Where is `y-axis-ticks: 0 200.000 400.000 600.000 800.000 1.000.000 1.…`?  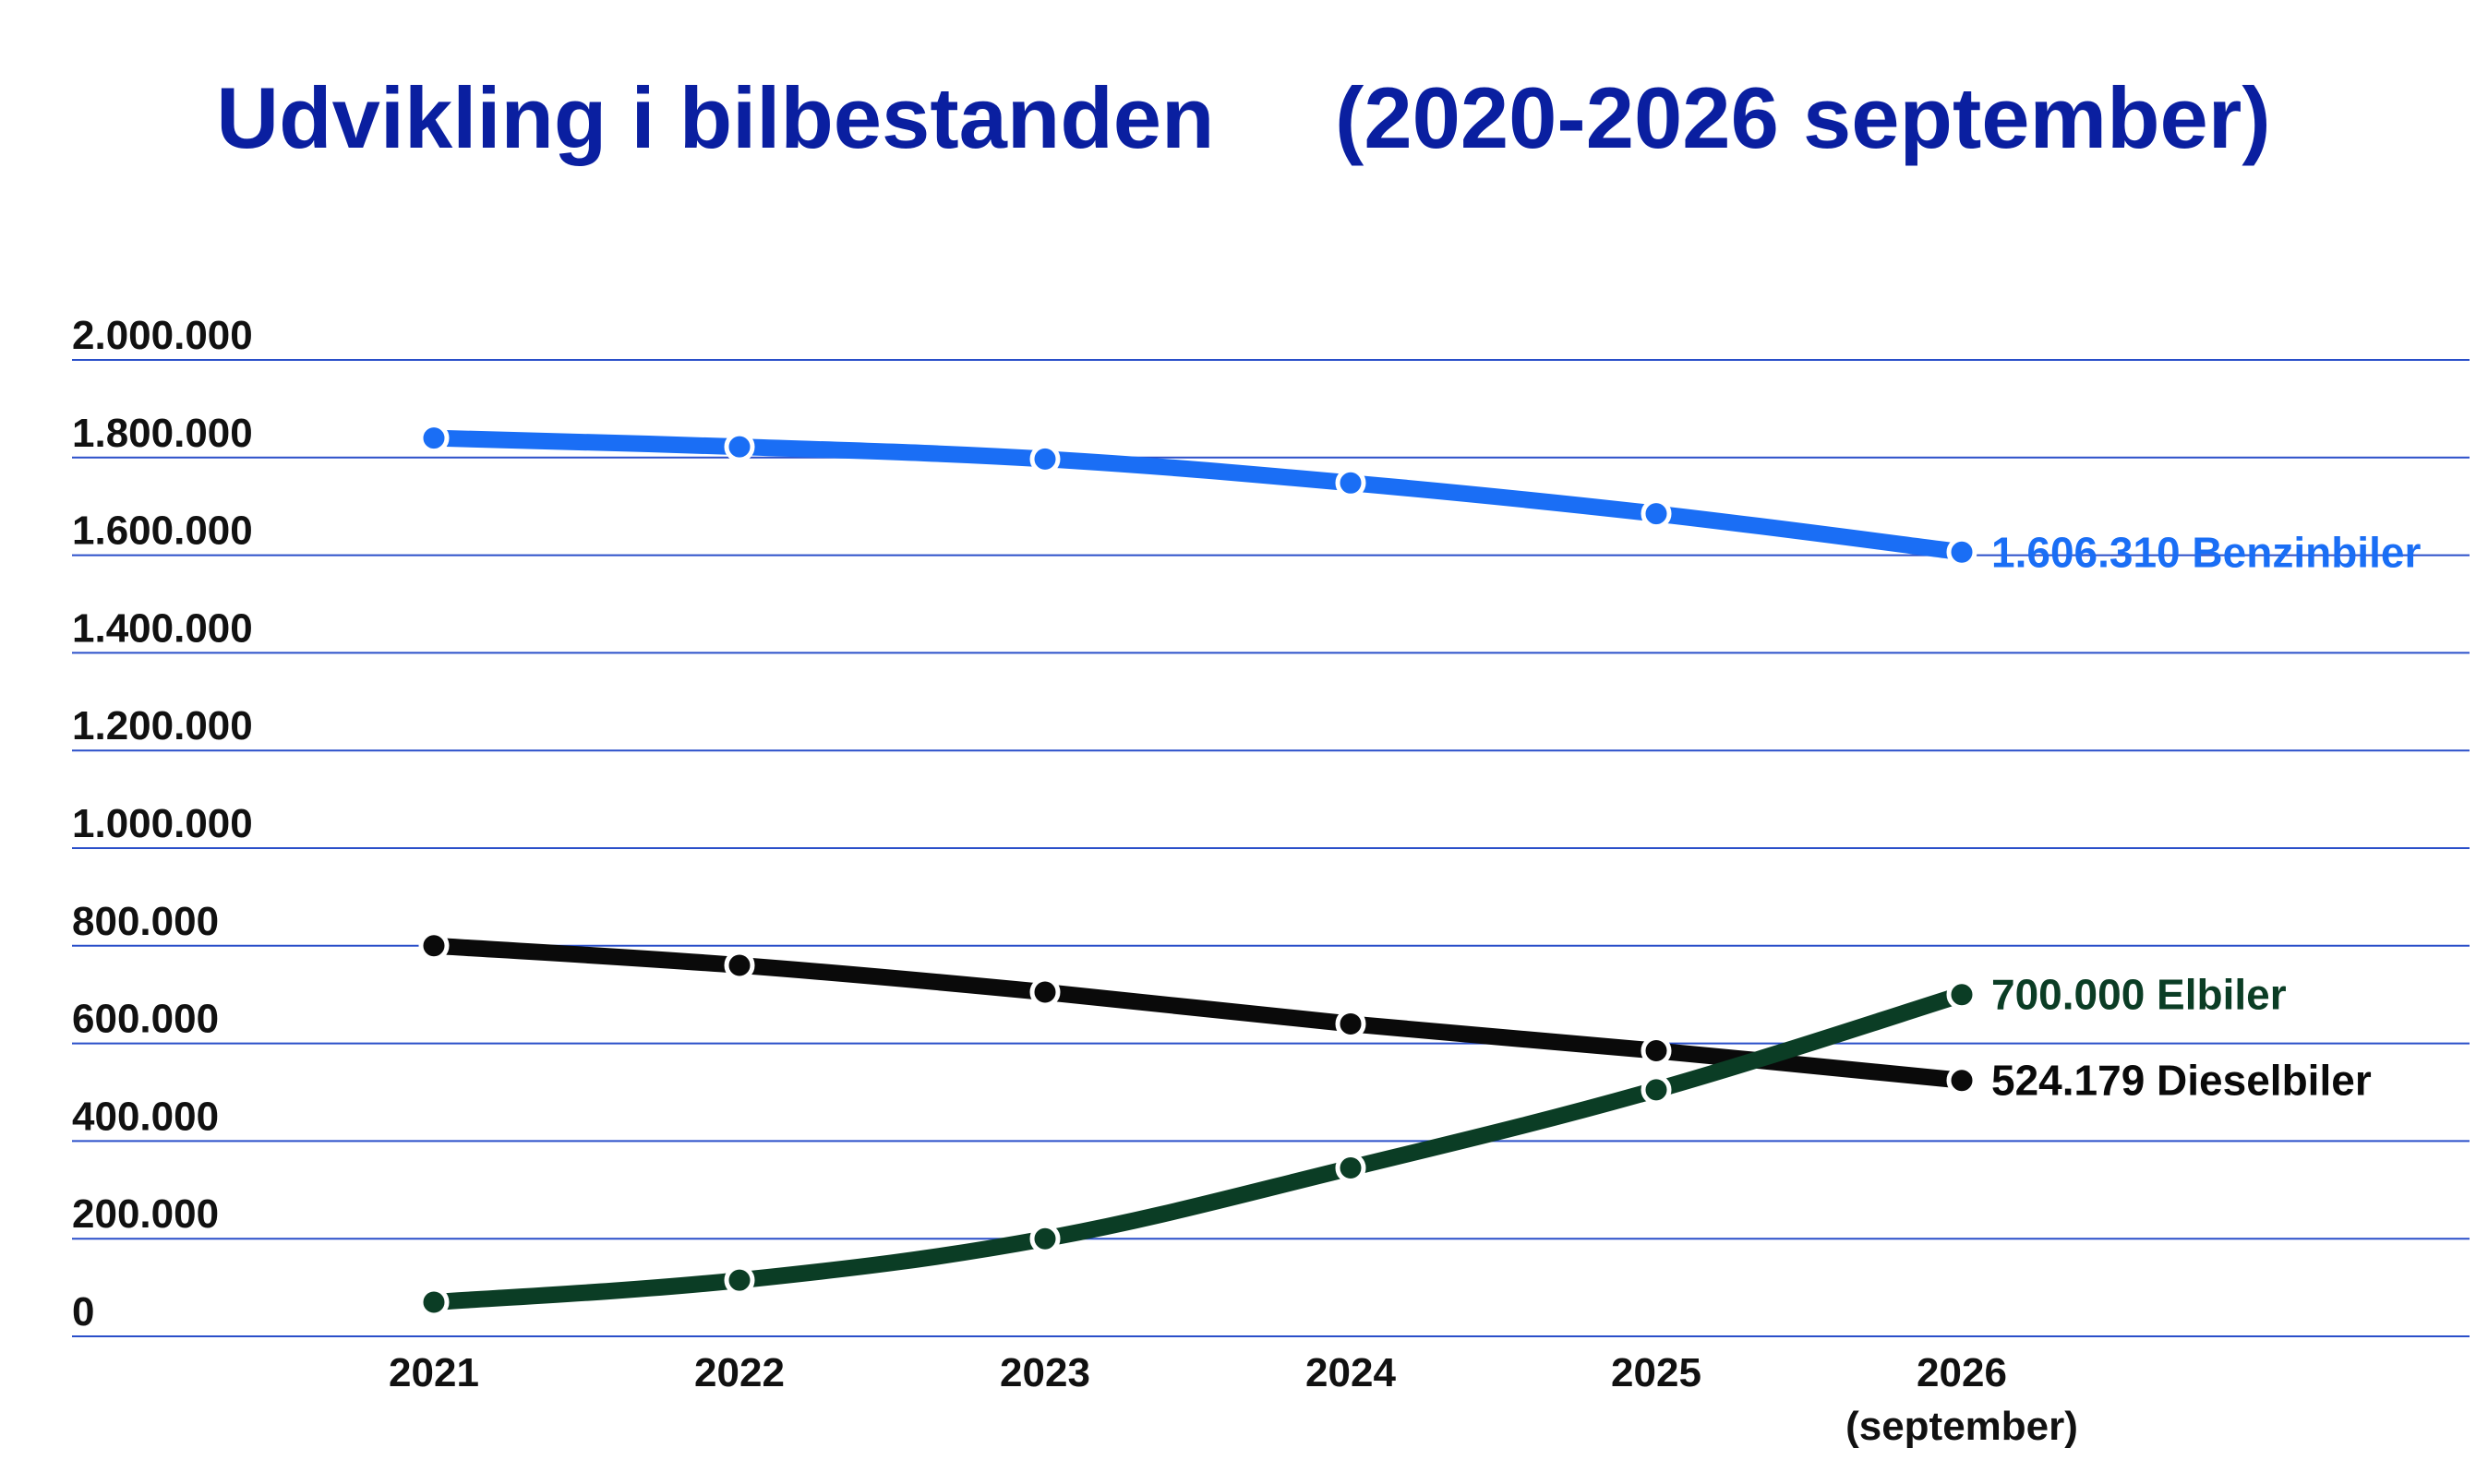 y-axis-ticks: 0 200.000 400.000 600.000 800.000 1.000.000 1.… is located at coordinates (162, 823).